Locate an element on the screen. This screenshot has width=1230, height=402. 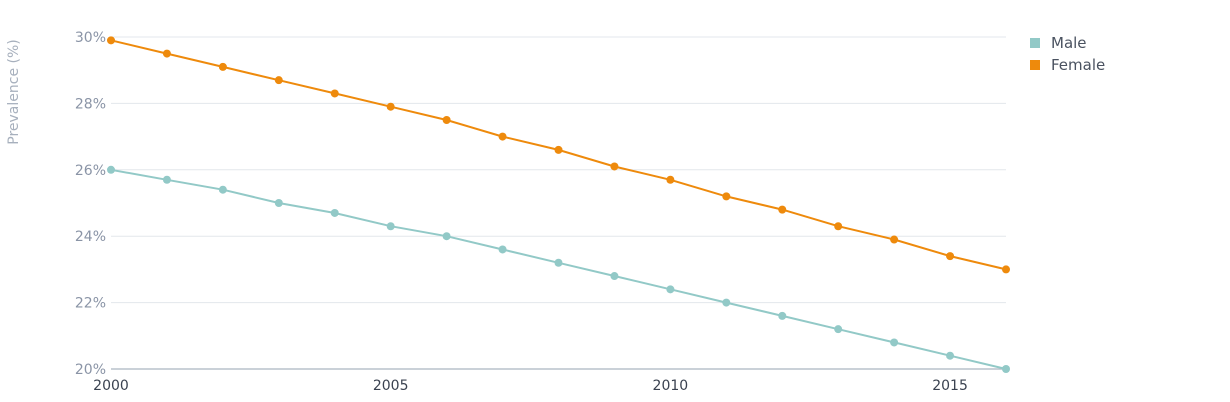
y-tick-label: 28% is located at coordinates (90, 104).